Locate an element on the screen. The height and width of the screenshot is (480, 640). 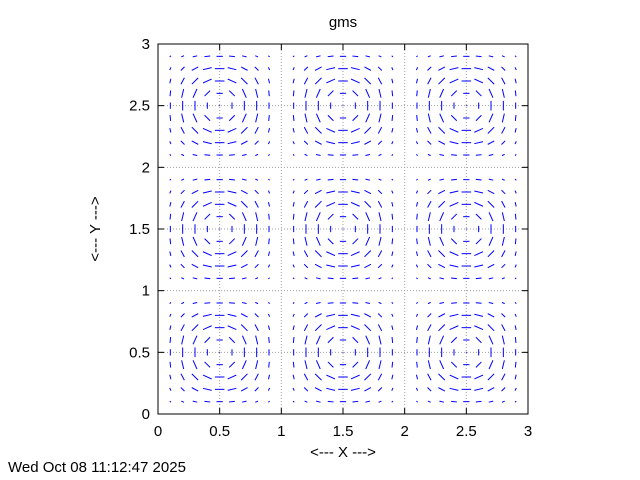
x-tick-label: 1.5 is located at coordinates (343, 431).